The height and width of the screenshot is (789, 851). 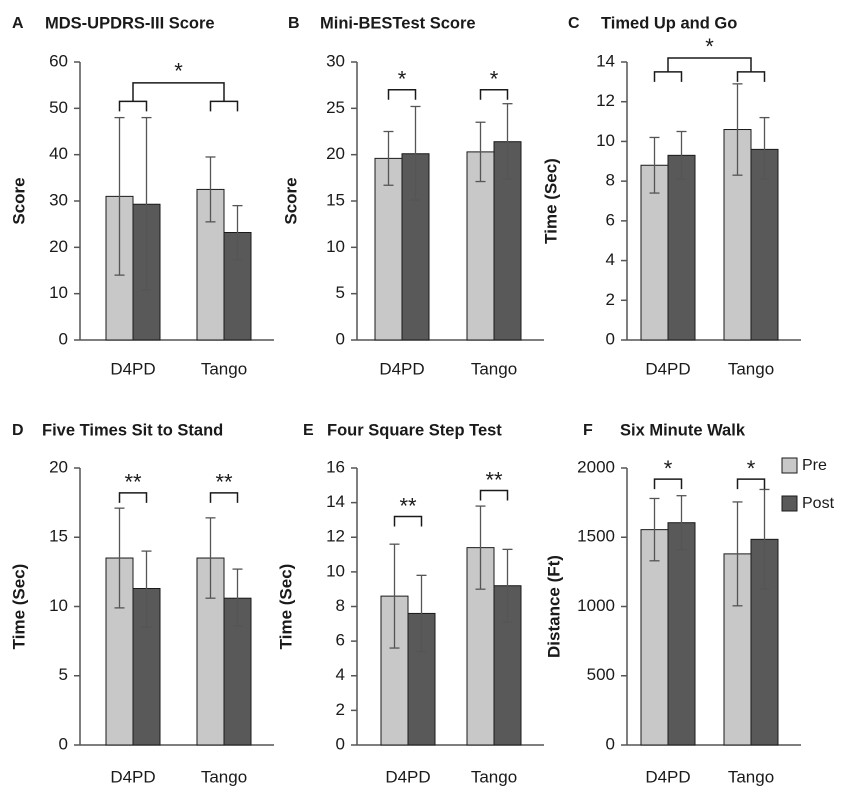 What do you see at coordinates (130, 23) in the screenshot?
I see `panel-title: MDS-UPDRS-III Score` at bounding box center [130, 23].